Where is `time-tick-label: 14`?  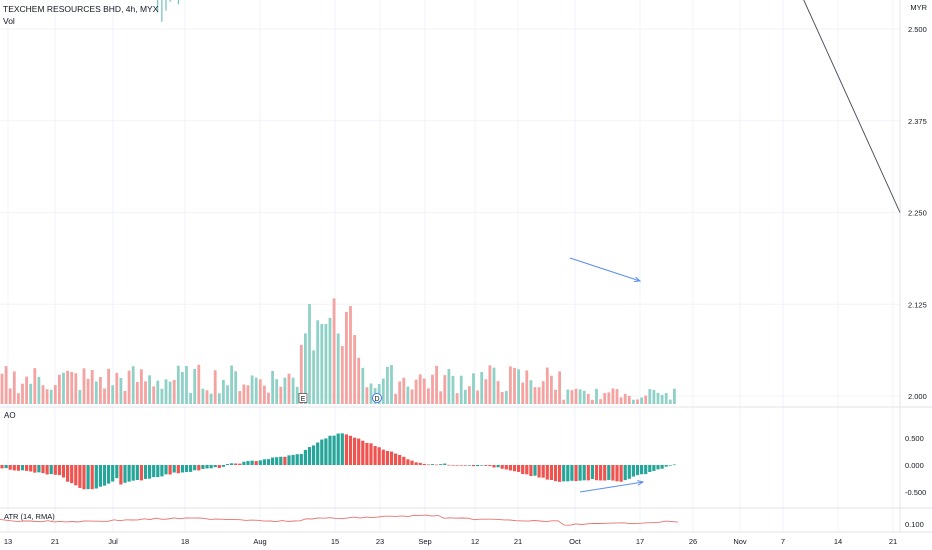
time-tick-label: 14 is located at coordinates (838, 541).